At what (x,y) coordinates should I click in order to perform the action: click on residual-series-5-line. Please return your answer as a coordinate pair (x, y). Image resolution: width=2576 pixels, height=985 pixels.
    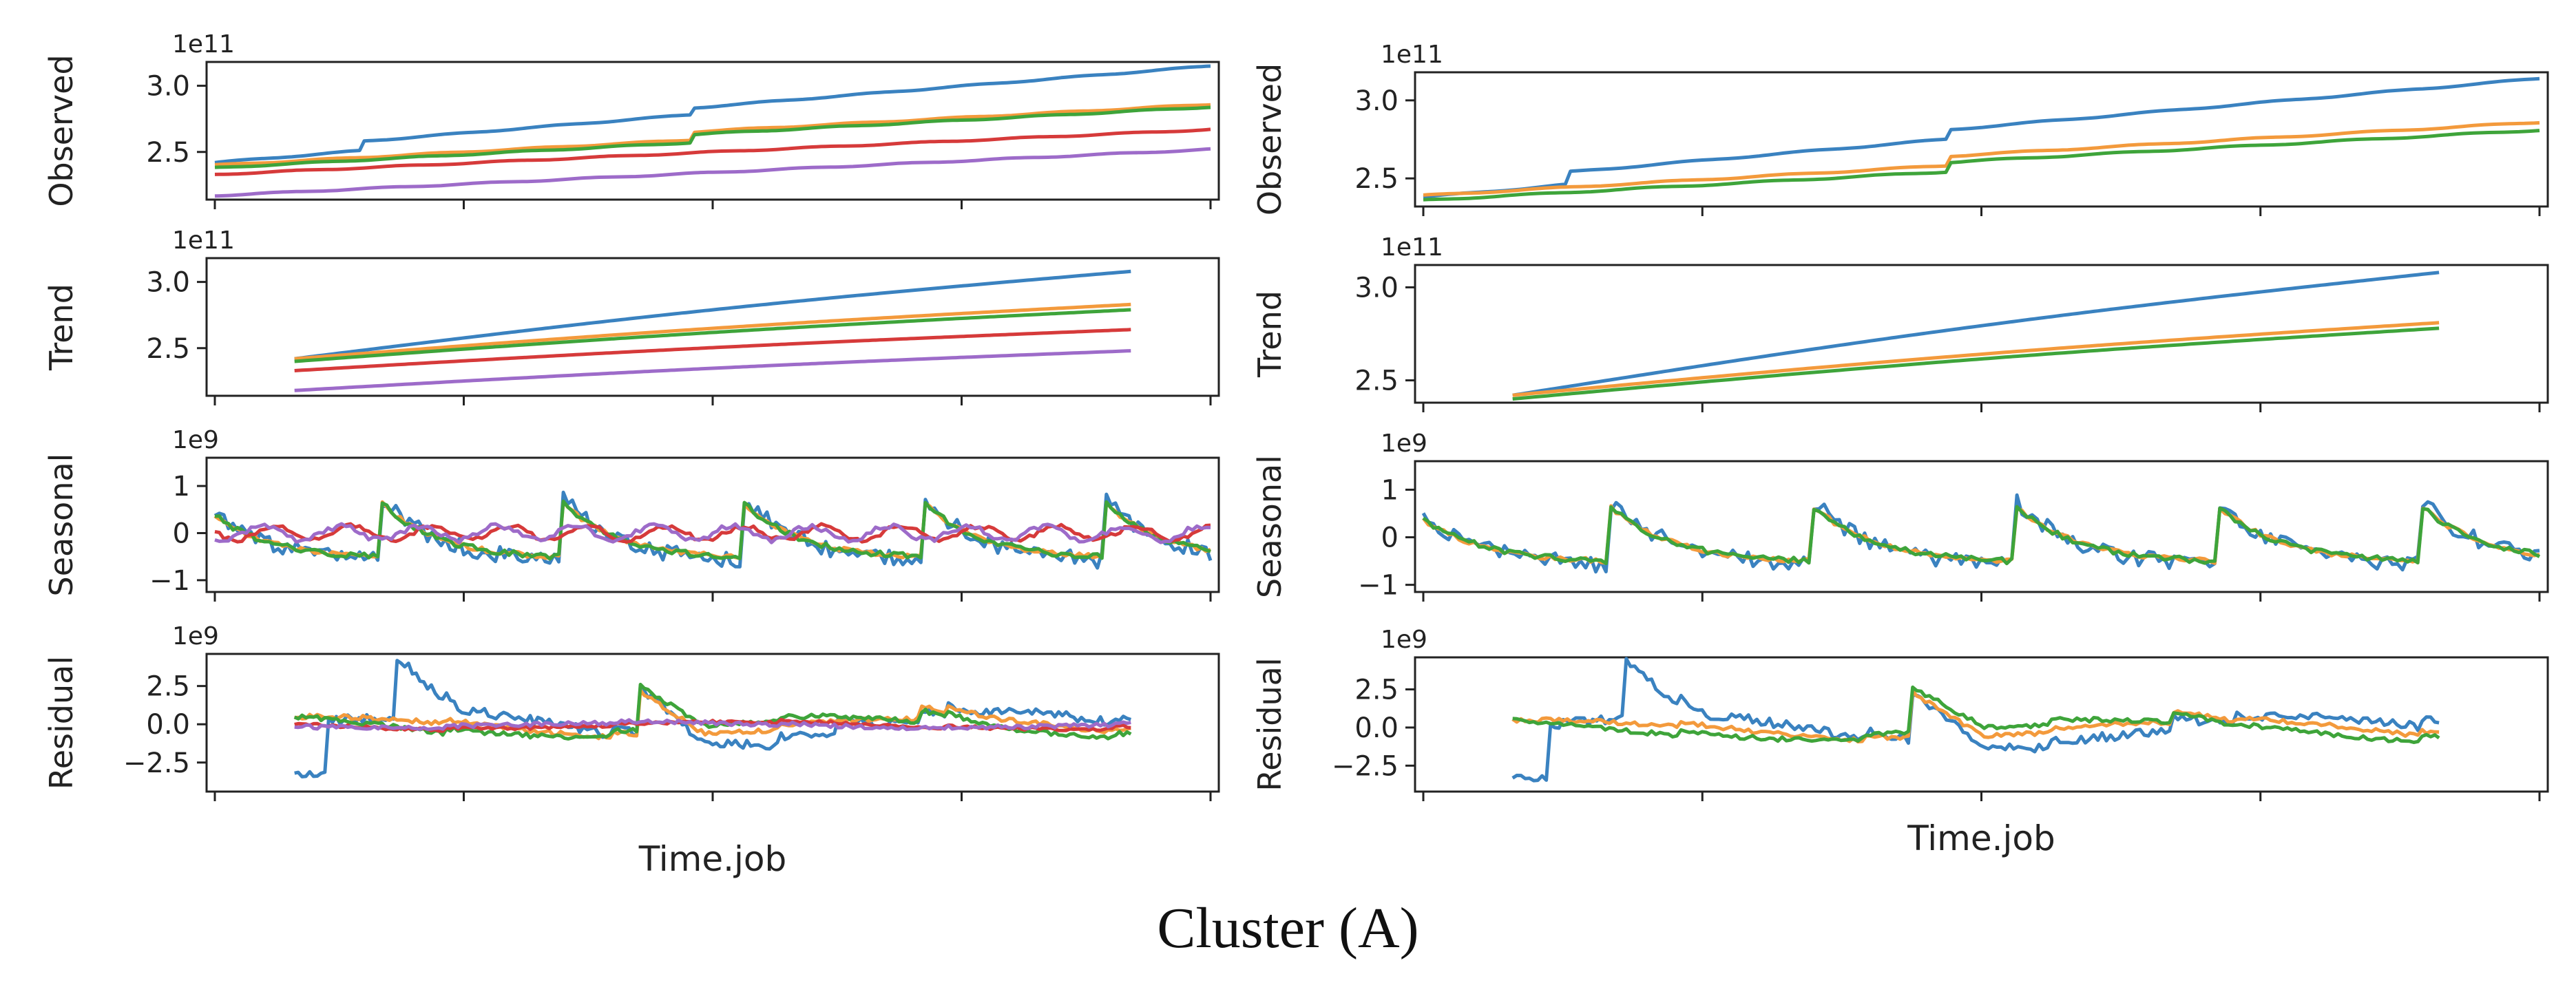
    Looking at the image, I should click on (712, 725).